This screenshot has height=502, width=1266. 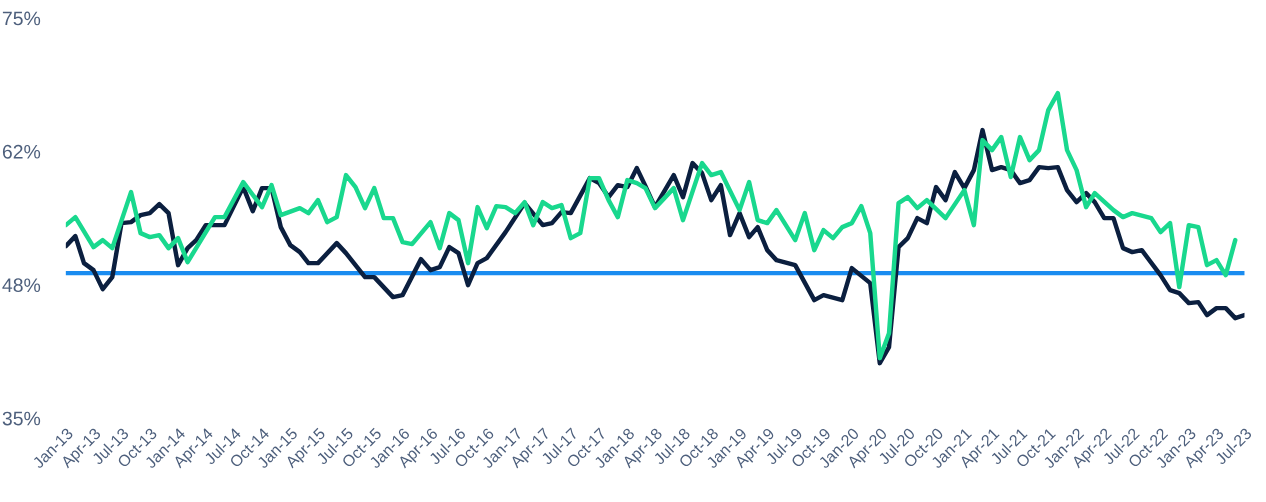 I want to click on y-tick-label: 75%, so click(x=21, y=18).